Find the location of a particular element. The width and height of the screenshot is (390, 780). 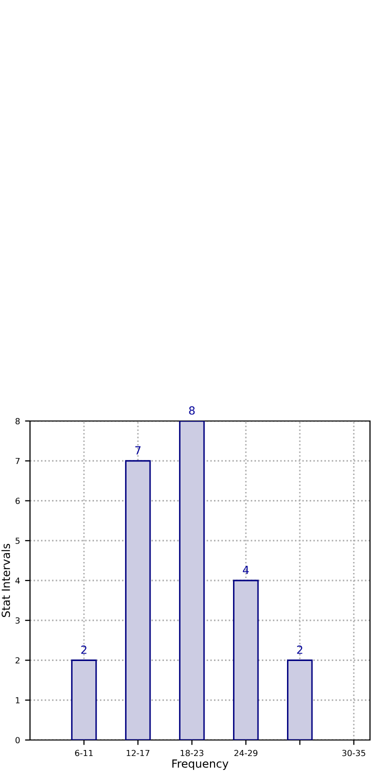

x-tick-label: 6-11 is located at coordinates (84, 753).